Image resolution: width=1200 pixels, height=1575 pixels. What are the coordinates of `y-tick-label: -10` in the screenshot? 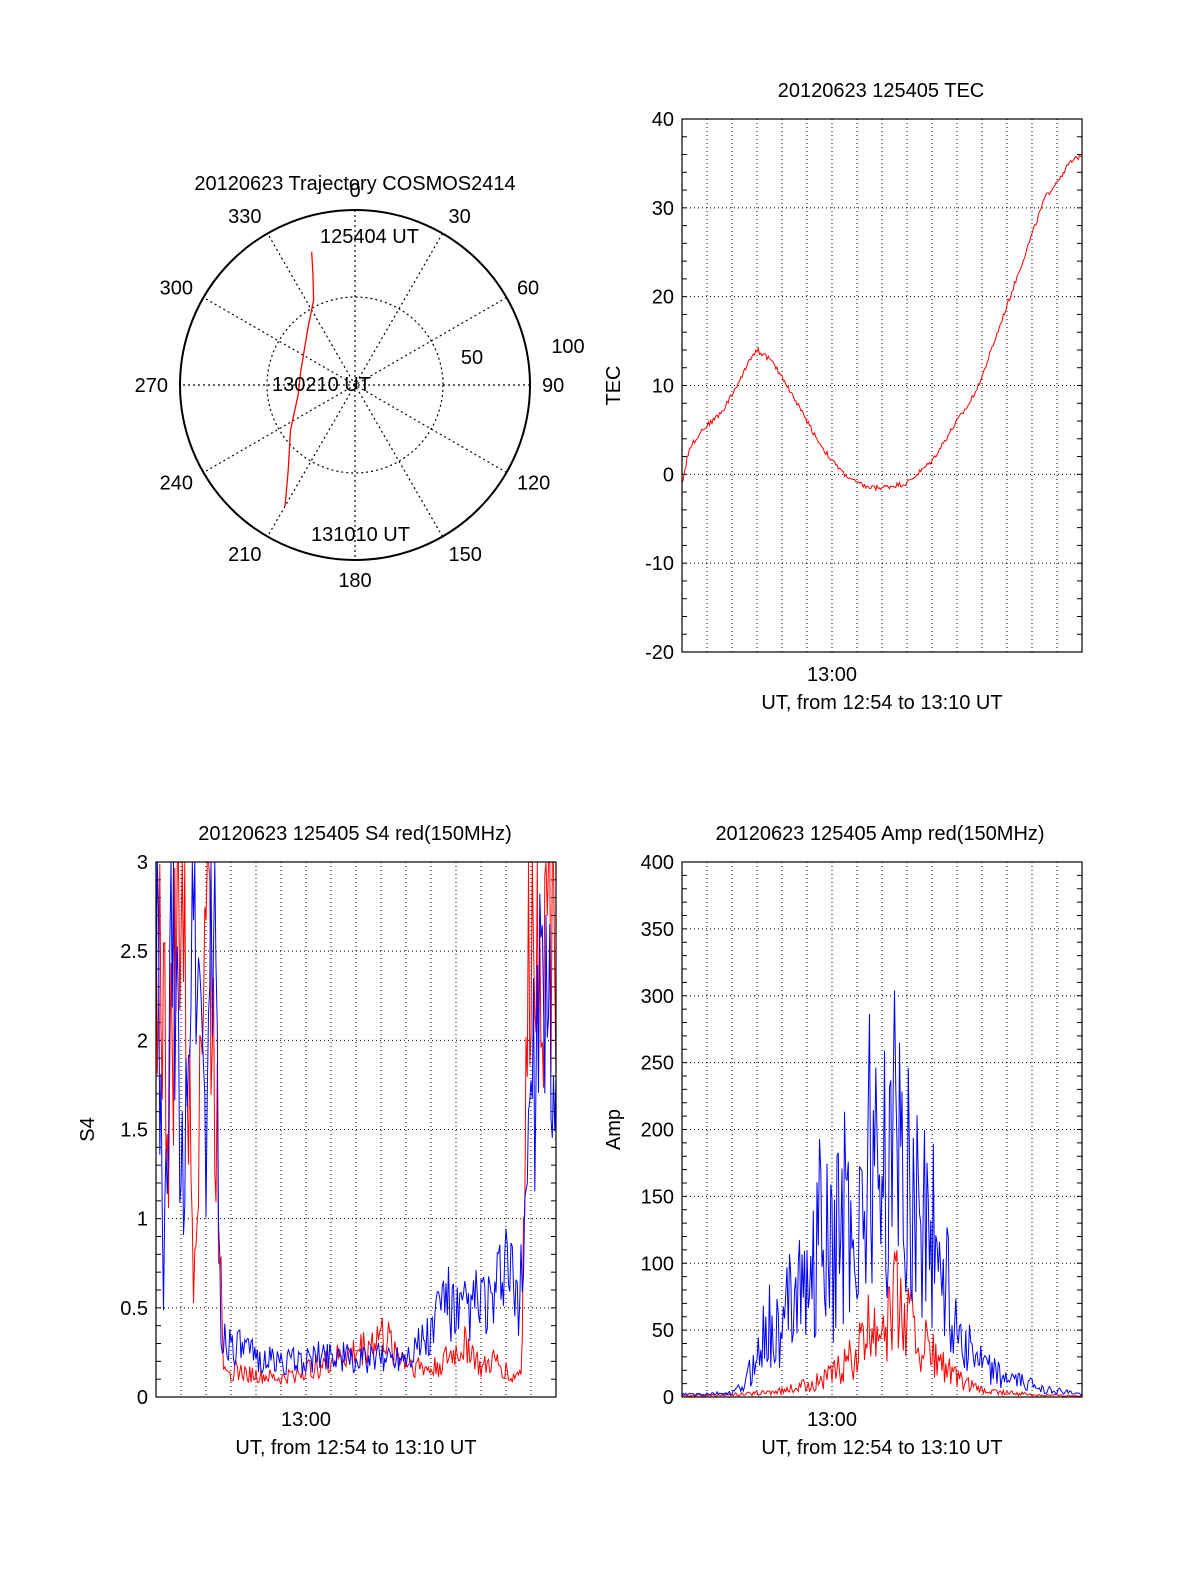 It's located at (659, 564).